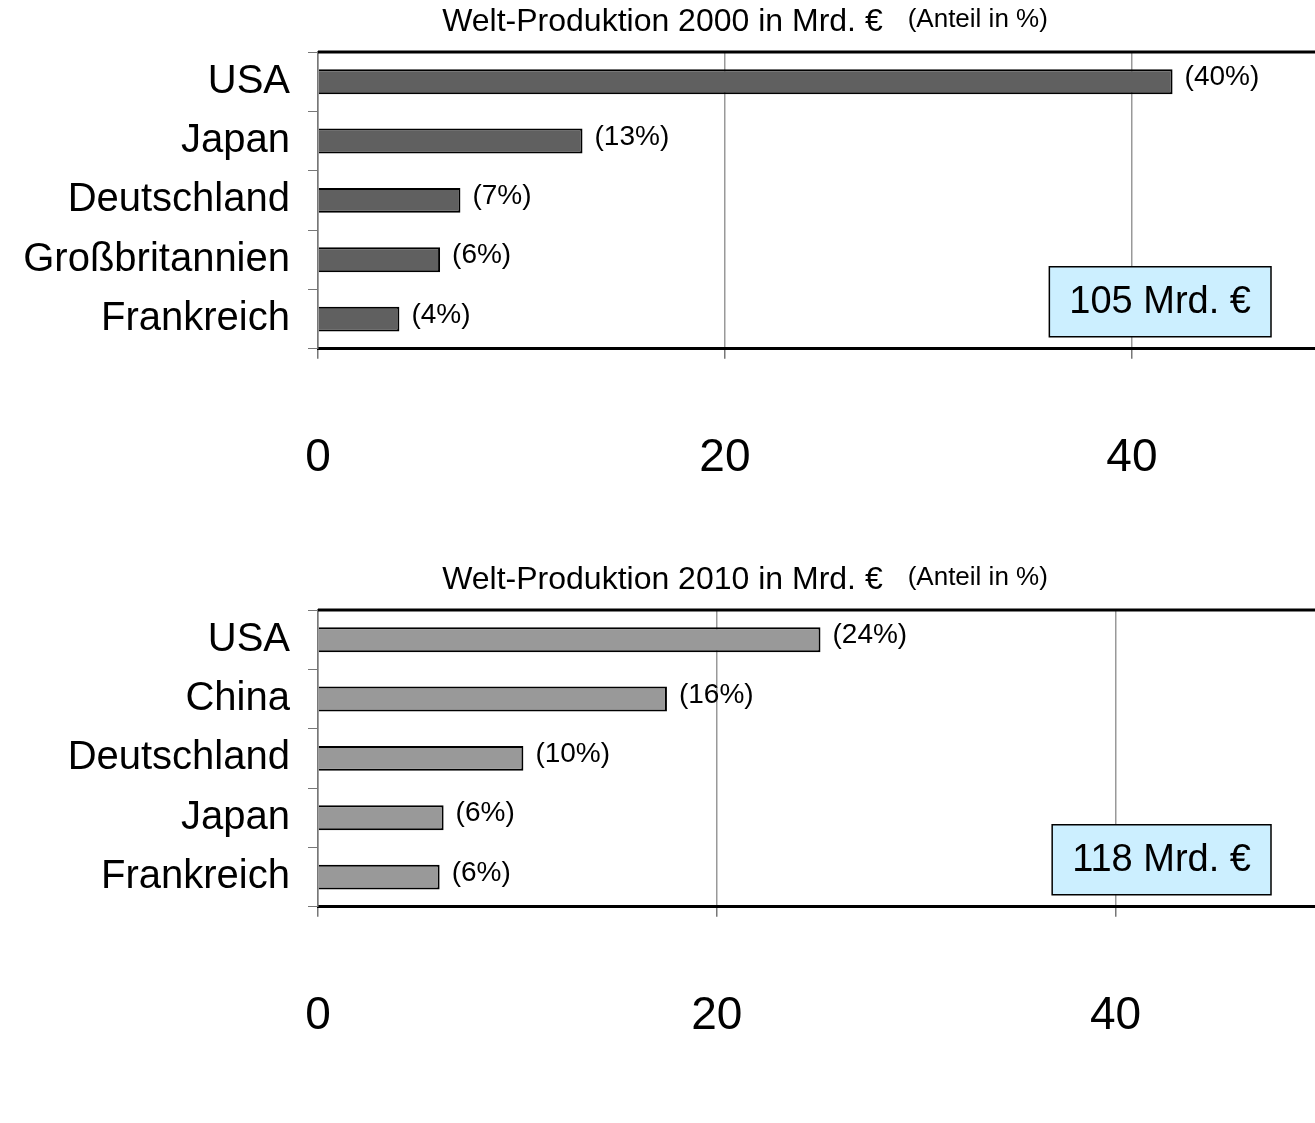 The height and width of the screenshot is (1123, 1315). I want to click on chart-title: Welt-Produktion 2000 in Mrd. €, so click(662, 19).